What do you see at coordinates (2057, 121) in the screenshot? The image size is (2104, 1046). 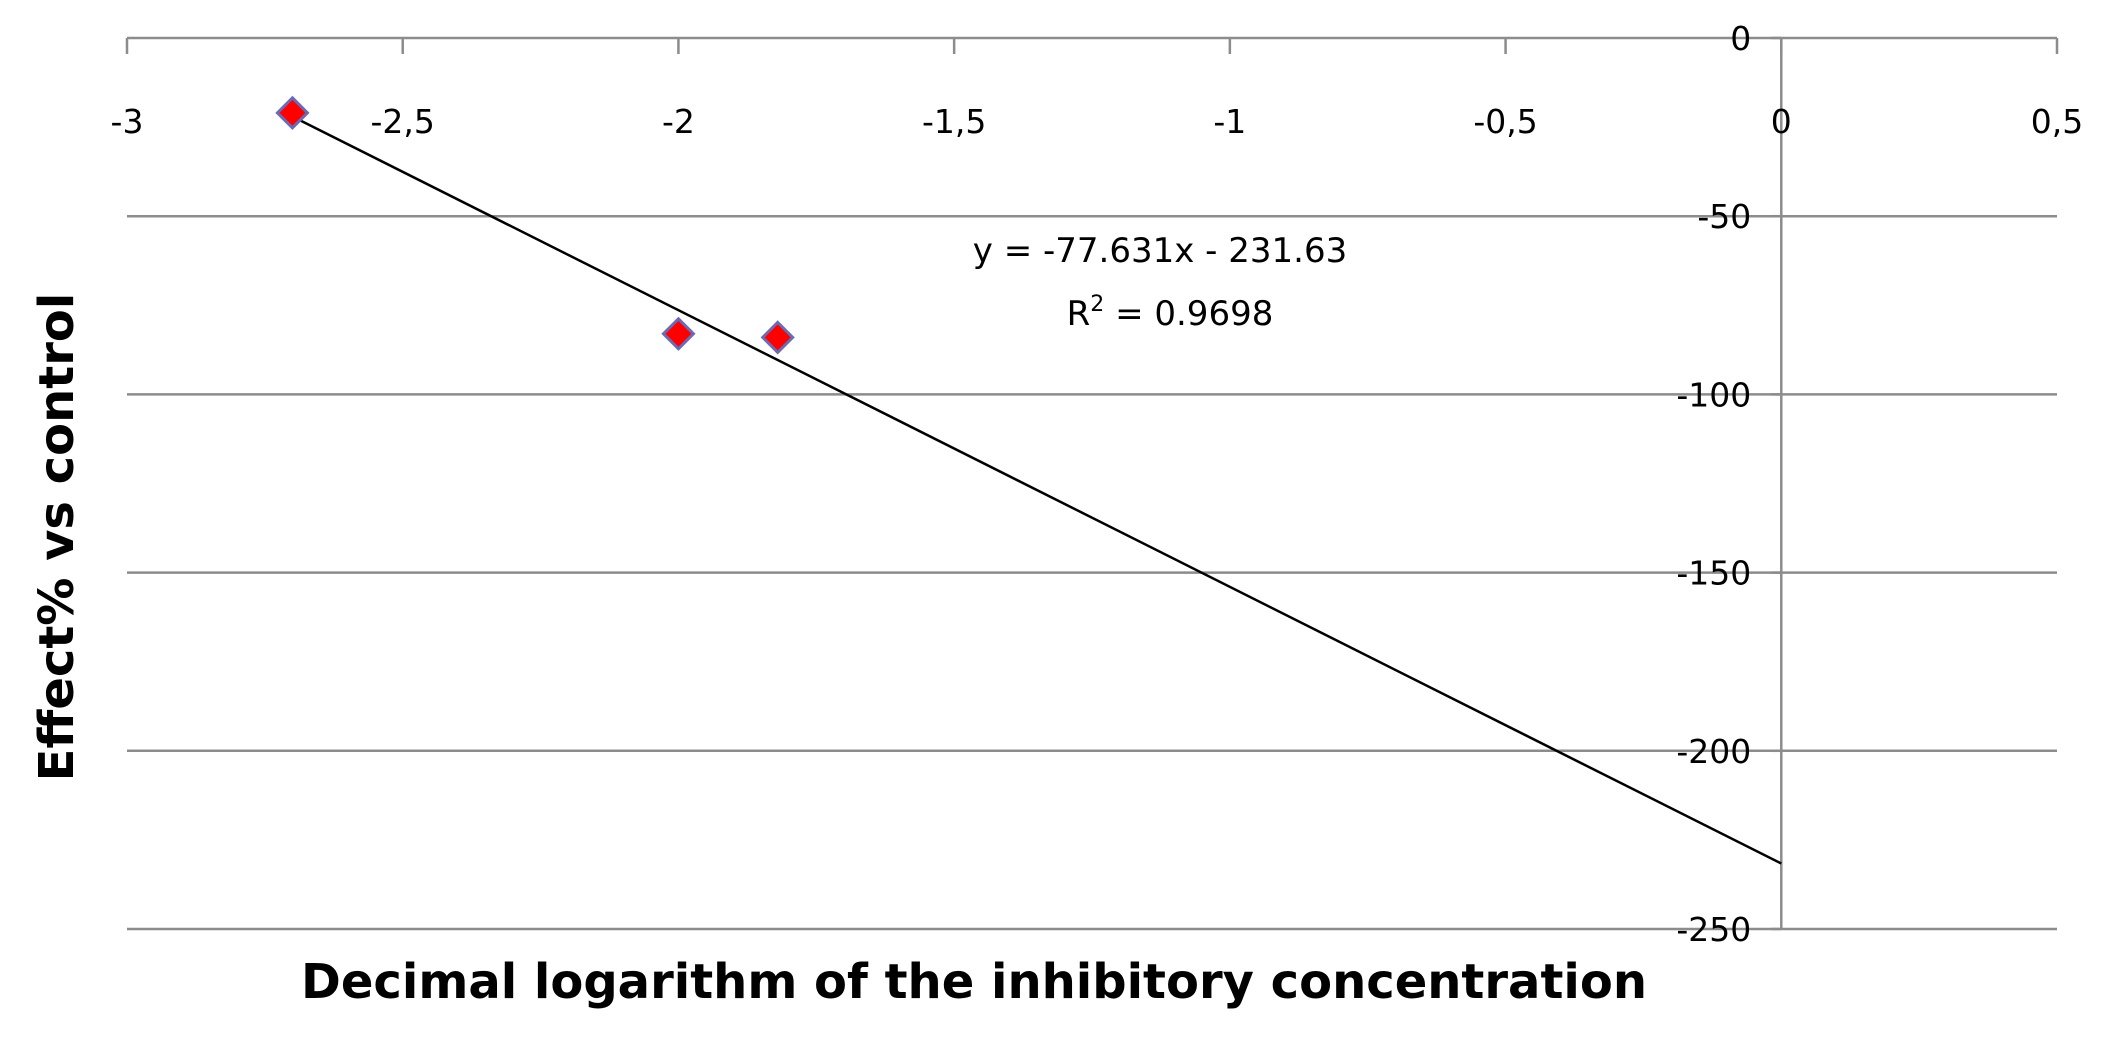 I see `x-tick-label: 0,5` at bounding box center [2057, 121].